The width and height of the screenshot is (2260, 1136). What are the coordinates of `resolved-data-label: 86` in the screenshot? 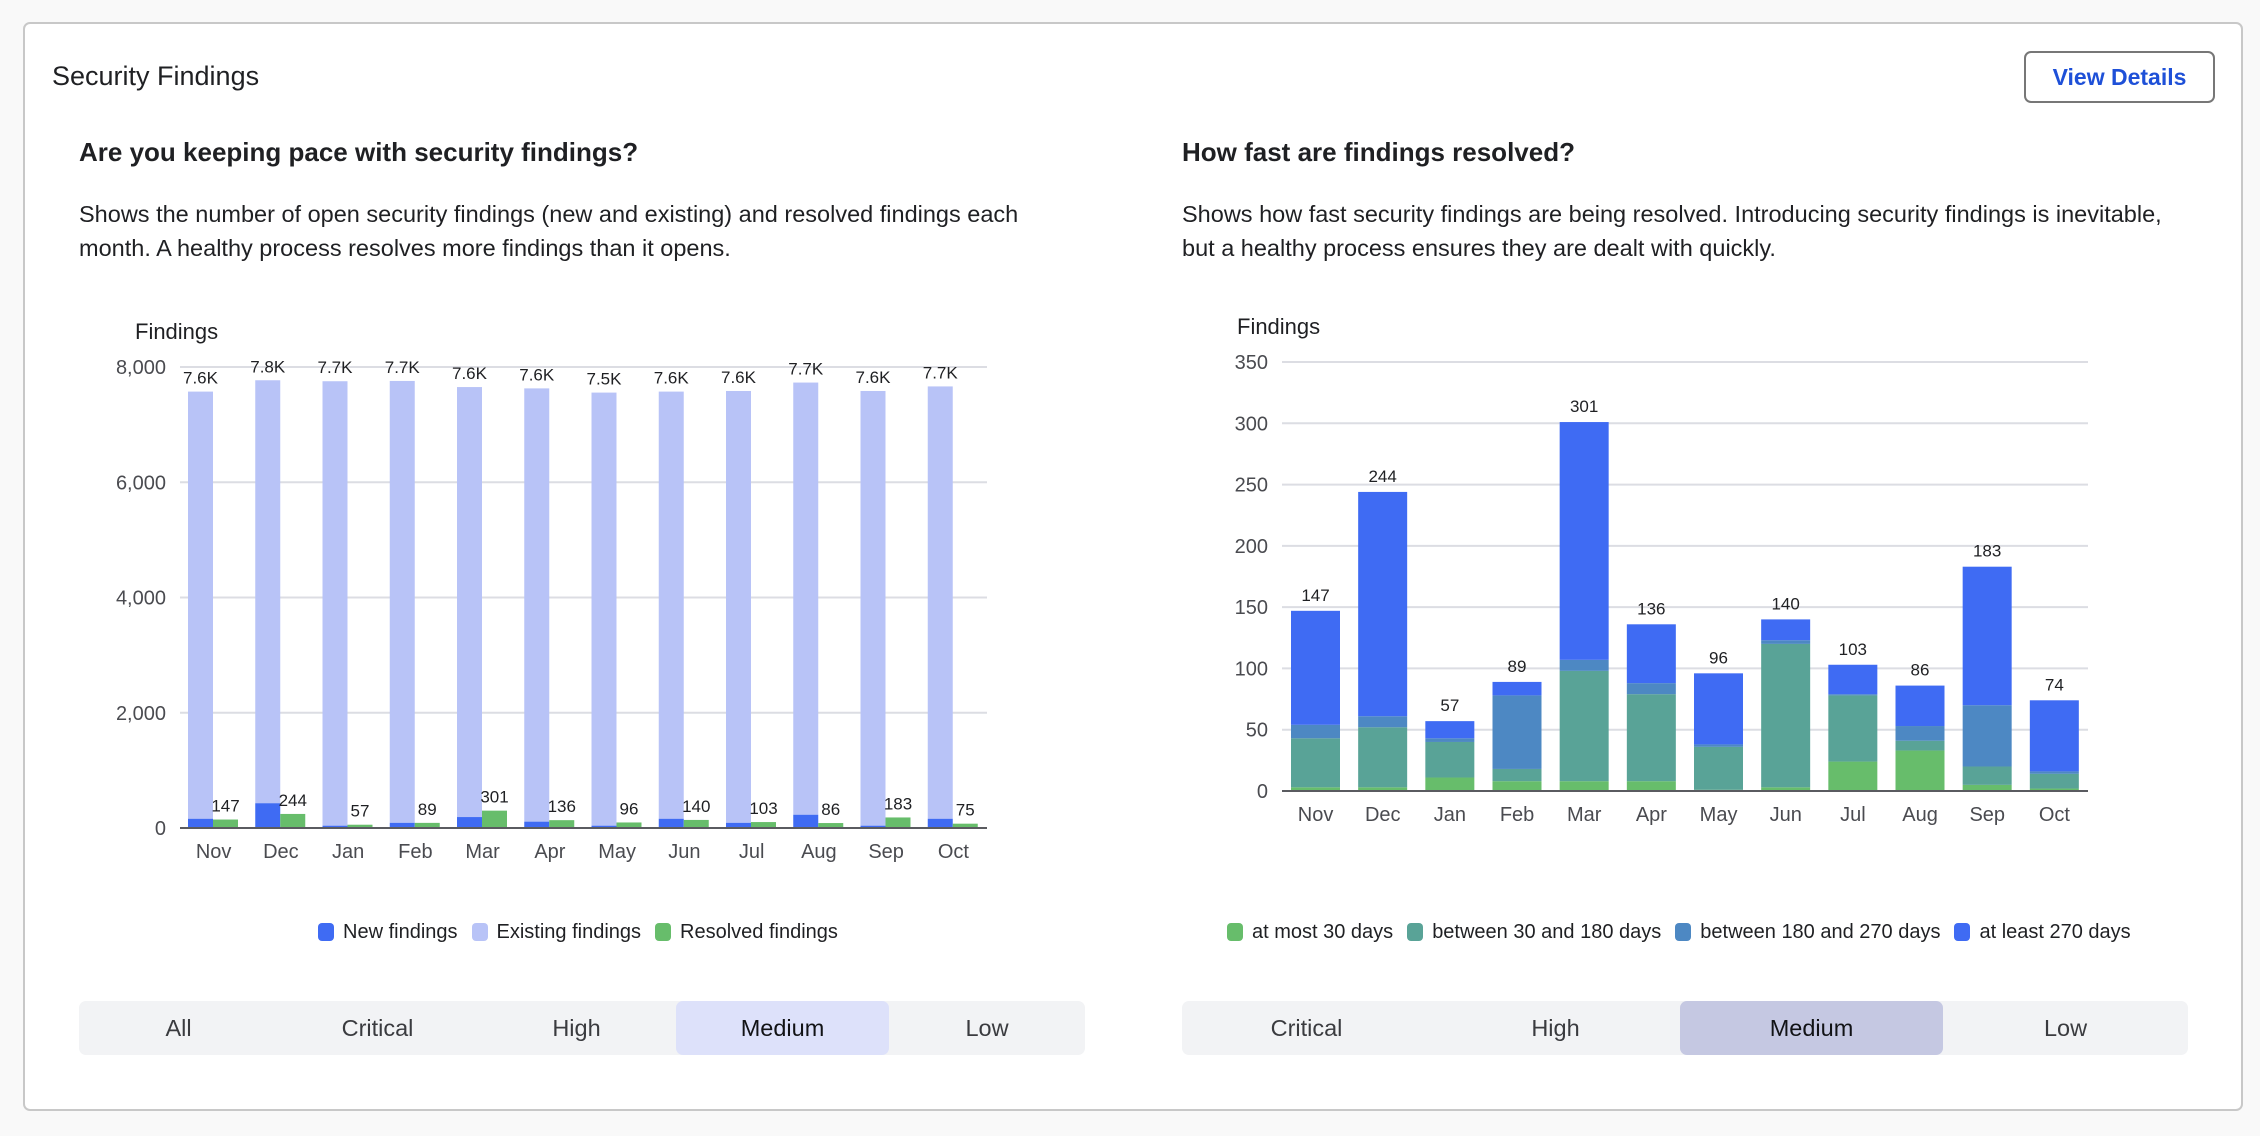 It's located at (830, 809).